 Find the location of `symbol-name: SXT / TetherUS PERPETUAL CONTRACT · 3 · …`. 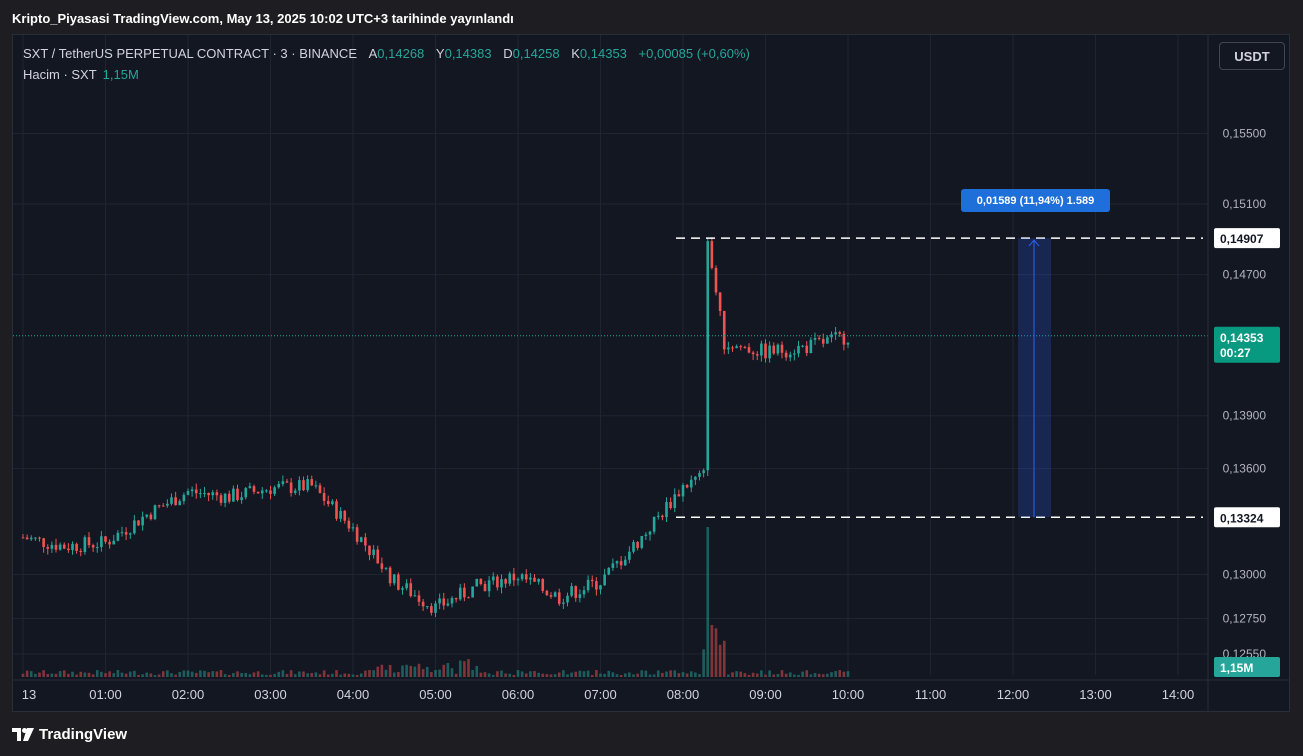

symbol-name: SXT / TetherUS PERPETUAL CONTRACT · 3 · … is located at coordinates (190, 53).